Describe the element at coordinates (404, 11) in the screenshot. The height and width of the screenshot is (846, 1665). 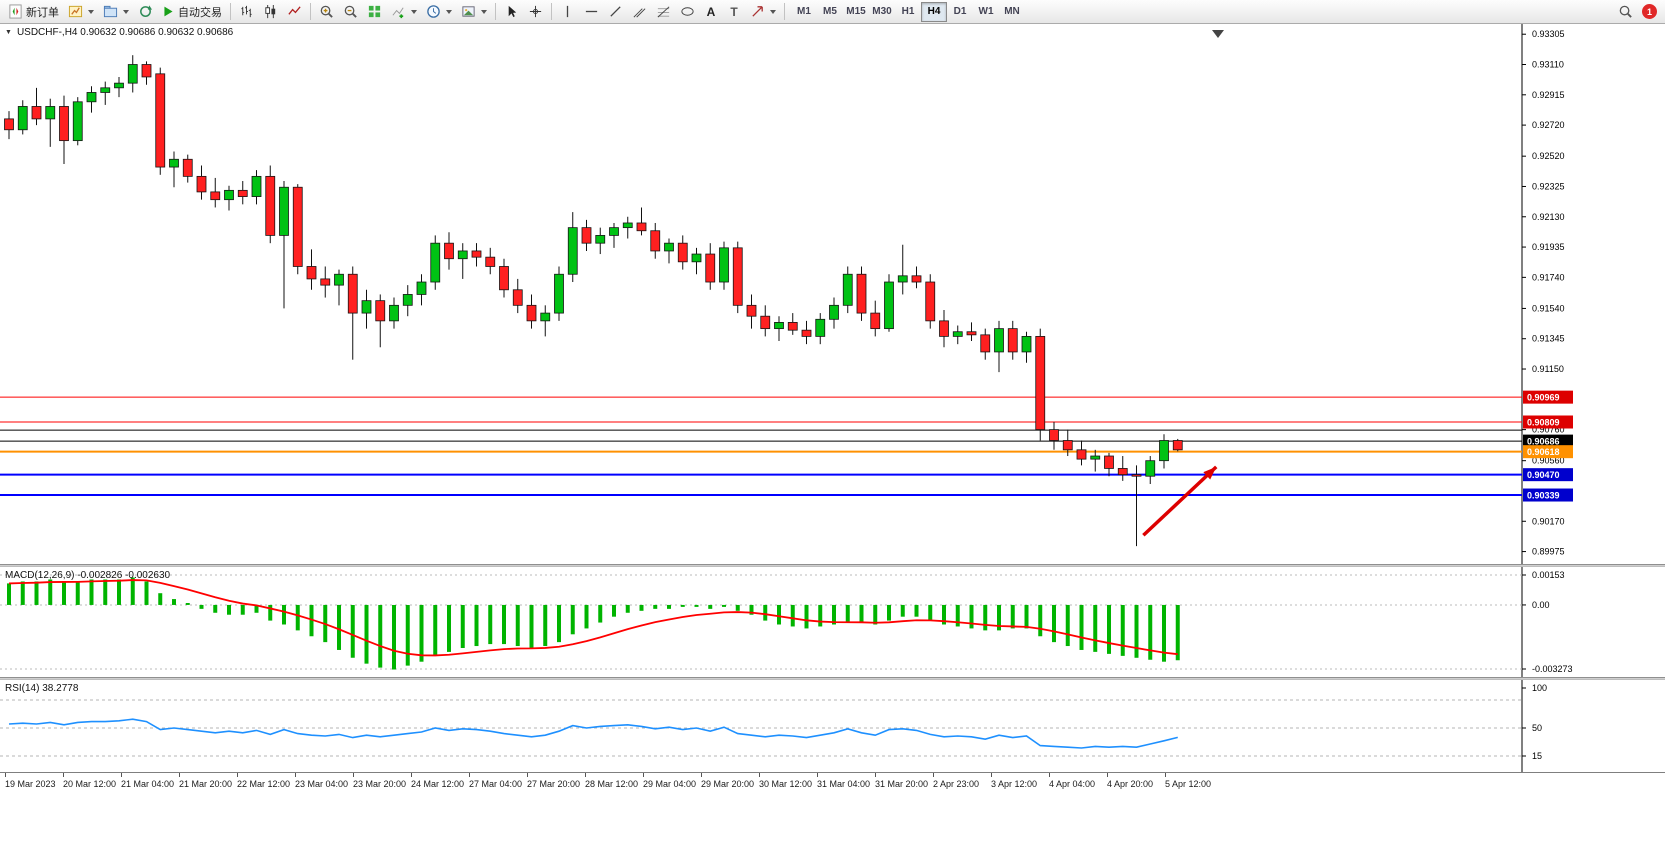
I see `indicators-button` at that location.